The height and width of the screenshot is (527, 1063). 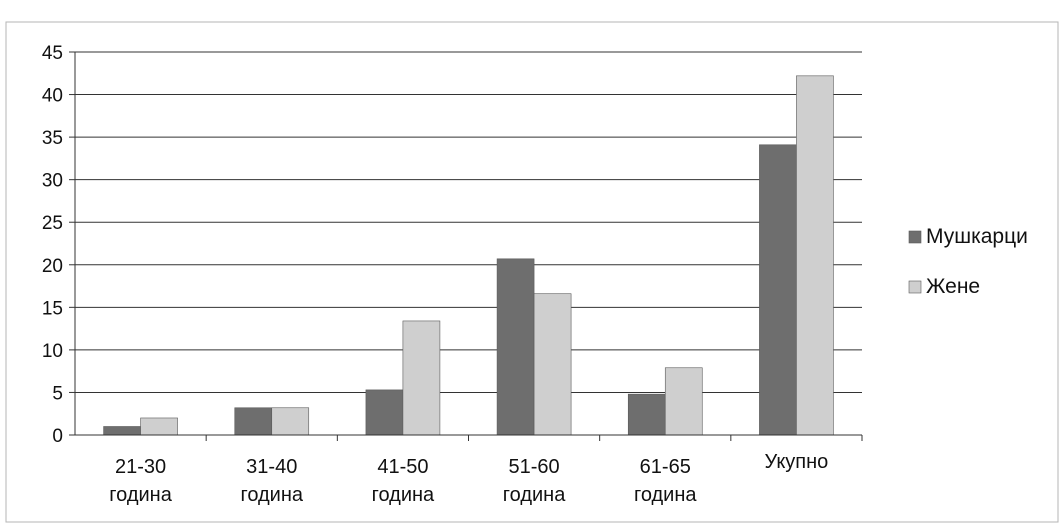 I want to click on y-tick-label: 20, so click(x=52, y=266).